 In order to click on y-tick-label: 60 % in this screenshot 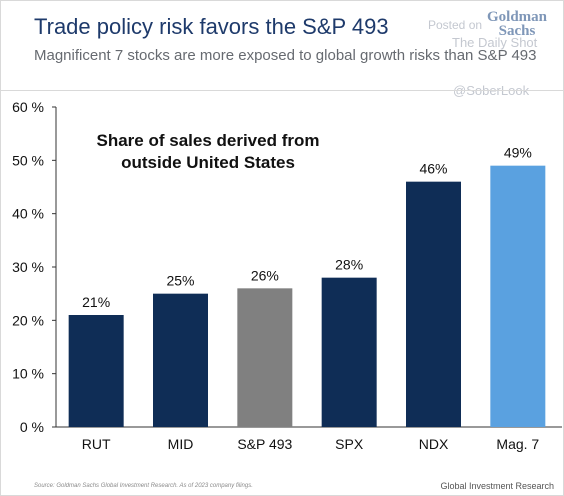, I will do `click(28, 107)`.